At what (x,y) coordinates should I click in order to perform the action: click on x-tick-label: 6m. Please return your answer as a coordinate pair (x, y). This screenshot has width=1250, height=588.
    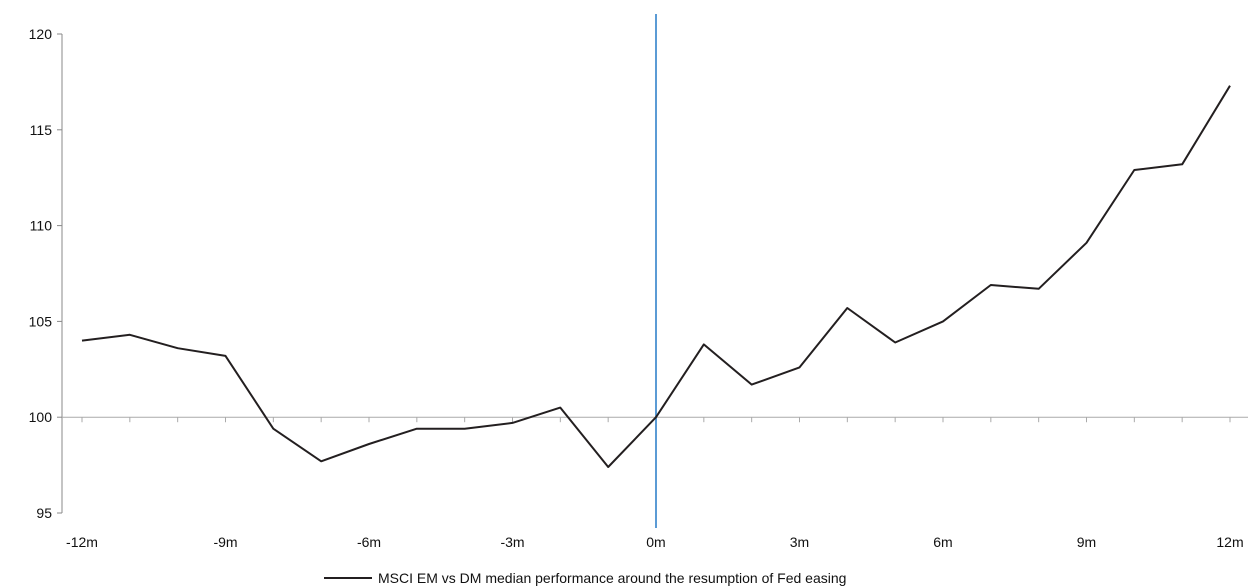
    Looking at the image, I should click on (942, 542).